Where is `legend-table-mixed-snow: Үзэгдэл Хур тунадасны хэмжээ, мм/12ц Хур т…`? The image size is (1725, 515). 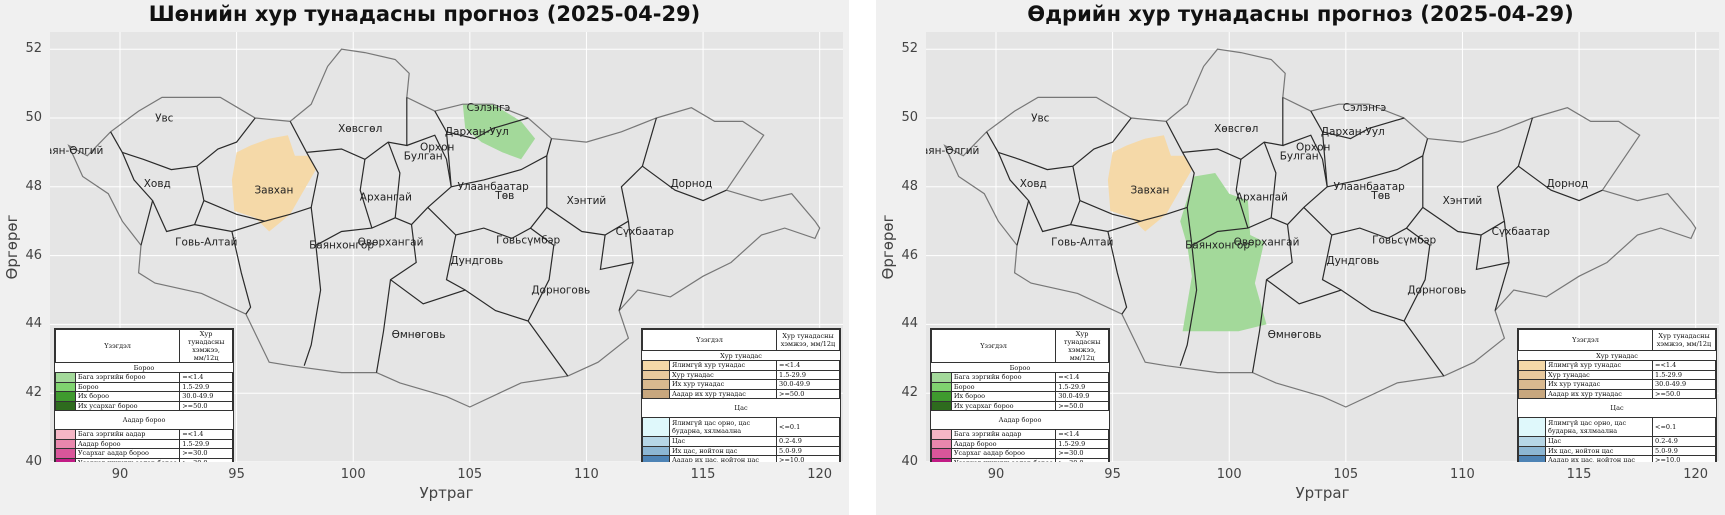
legend-table-mixed-snow: Үзэгдэл Хур тунадасны хэмжээ, мм/12ц Хур т… is located at coordinates (741, 395).